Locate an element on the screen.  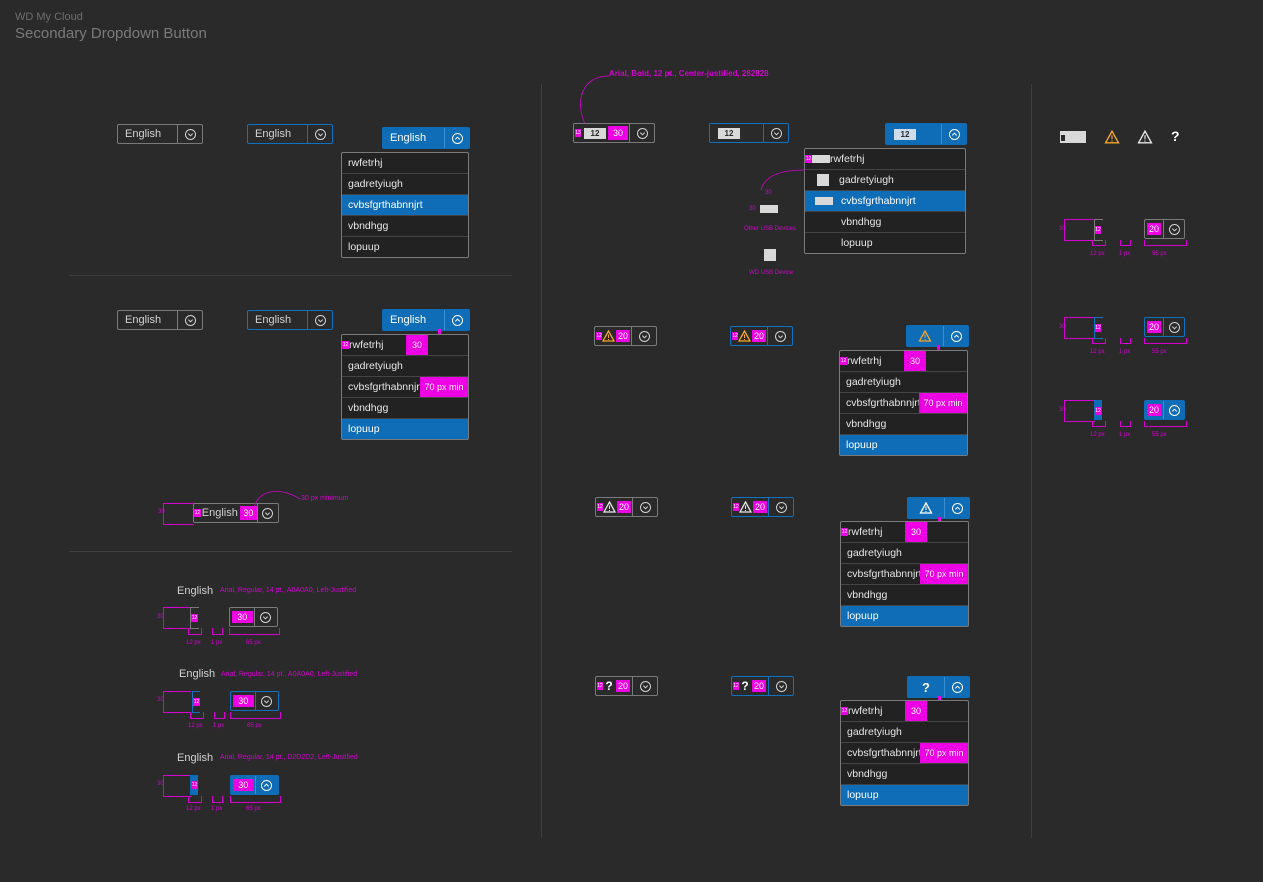
dropdown-arrow-spec-right: 20 is located at coordinates (1164, 229).